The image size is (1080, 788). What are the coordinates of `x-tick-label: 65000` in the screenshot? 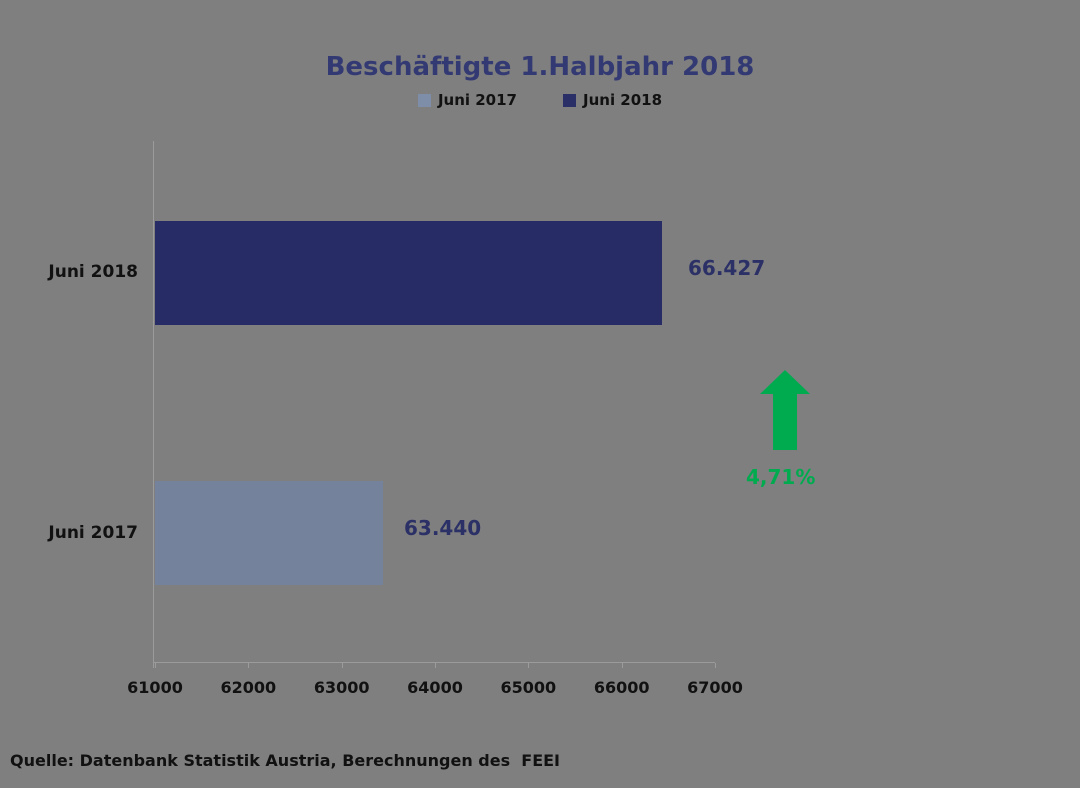 It's located at (528, 687).